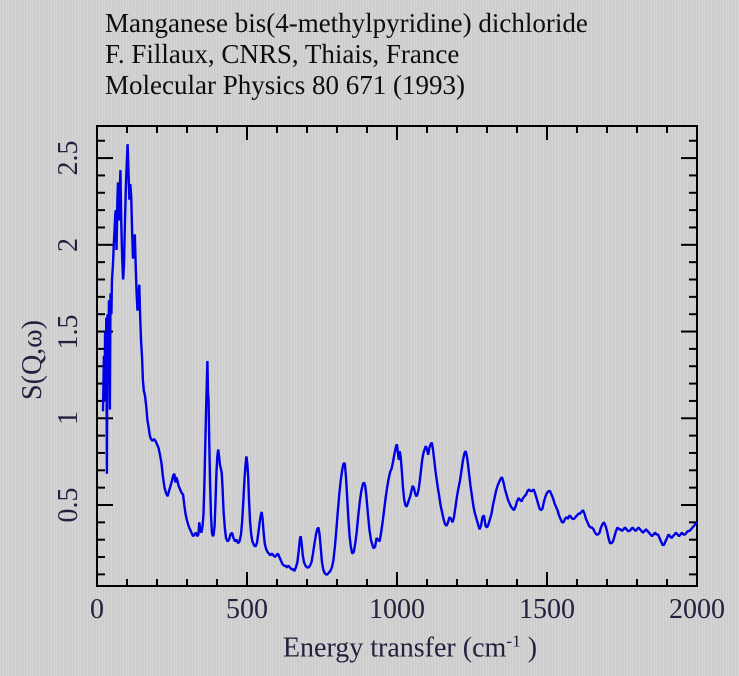 This screenshot has width=739, height=676. Describe the element at coordinates (697, 609) in the screenshot. I see `x-tick-label: 2000` at that location.